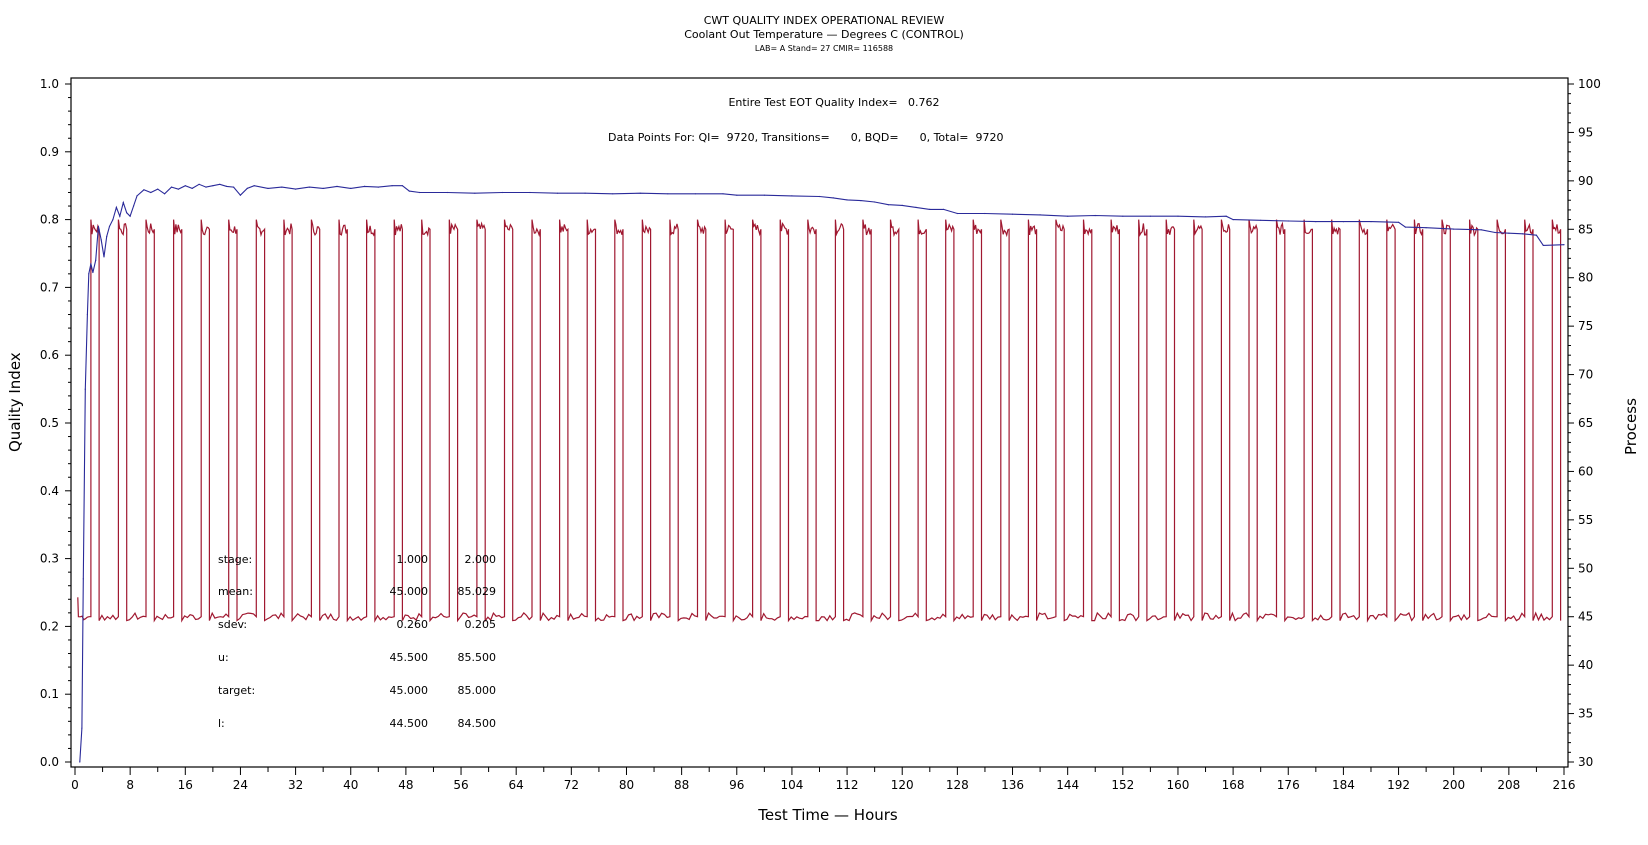 This screenshot has height=845, width=1648. Describe the element at coordinates (1585, 762) in the screenshot. I see `y2-tick-label: 30` at that location.